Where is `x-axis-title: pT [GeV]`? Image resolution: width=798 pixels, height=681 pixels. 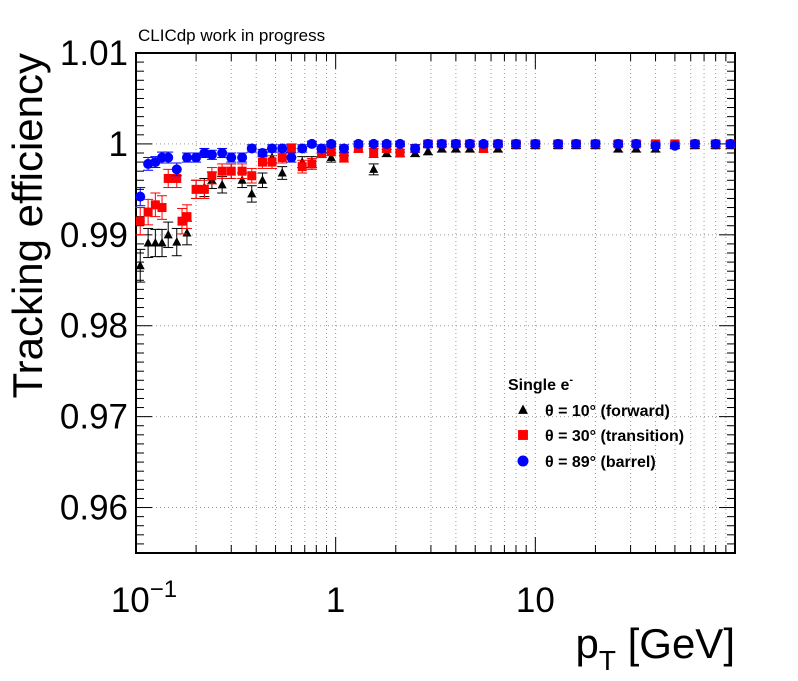
x-axis-title: pT [GeV] is located at coordinates (655, 648).